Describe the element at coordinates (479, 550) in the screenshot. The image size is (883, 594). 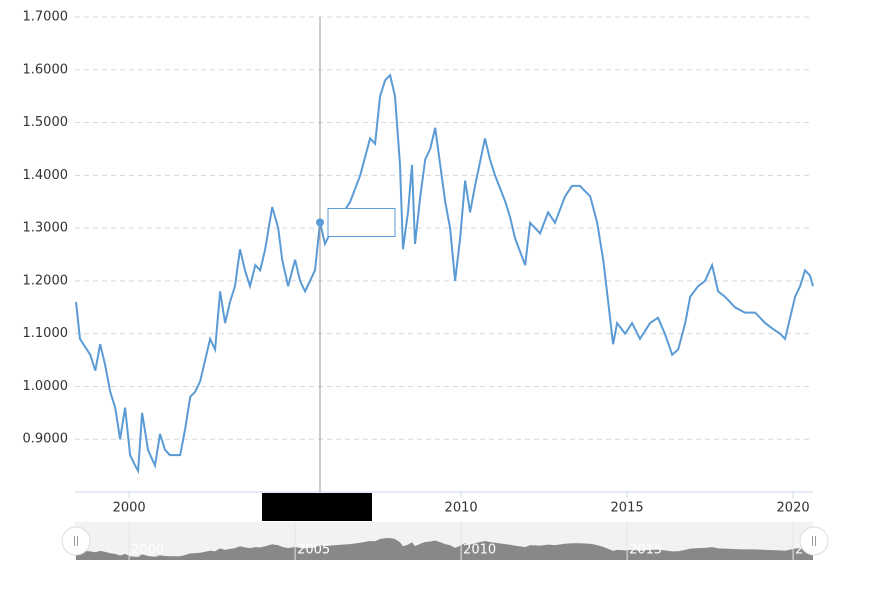
I see `navigator-label: 2010` at that location.